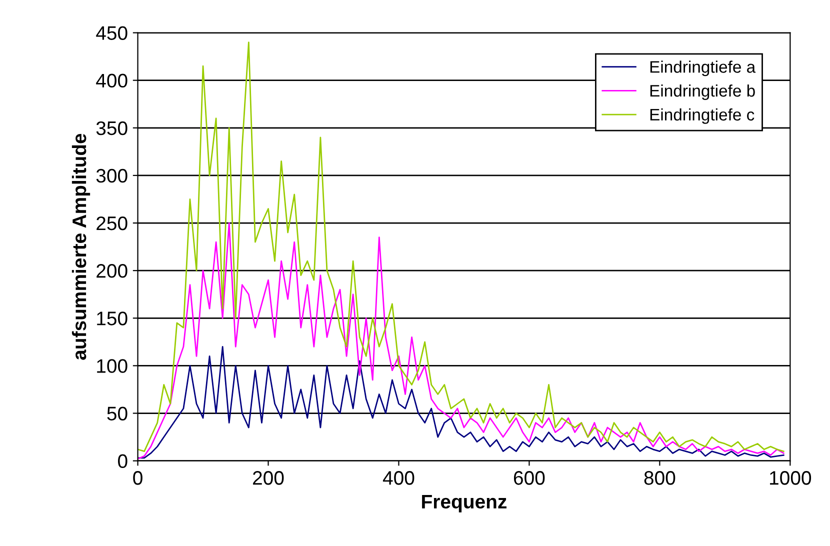 The height and width of the screenshot is (546, 830). What do you see at coordinates (123, 461) in the screenshot?
I see `y-tick-label: 0` at bounding box center [123, 461].